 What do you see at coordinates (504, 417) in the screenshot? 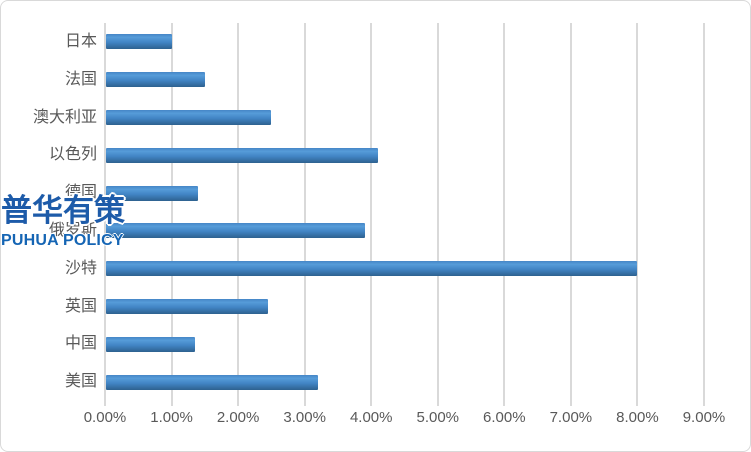
I see `axis-tick-label: 6.00%` at bounding box center [504, 417].